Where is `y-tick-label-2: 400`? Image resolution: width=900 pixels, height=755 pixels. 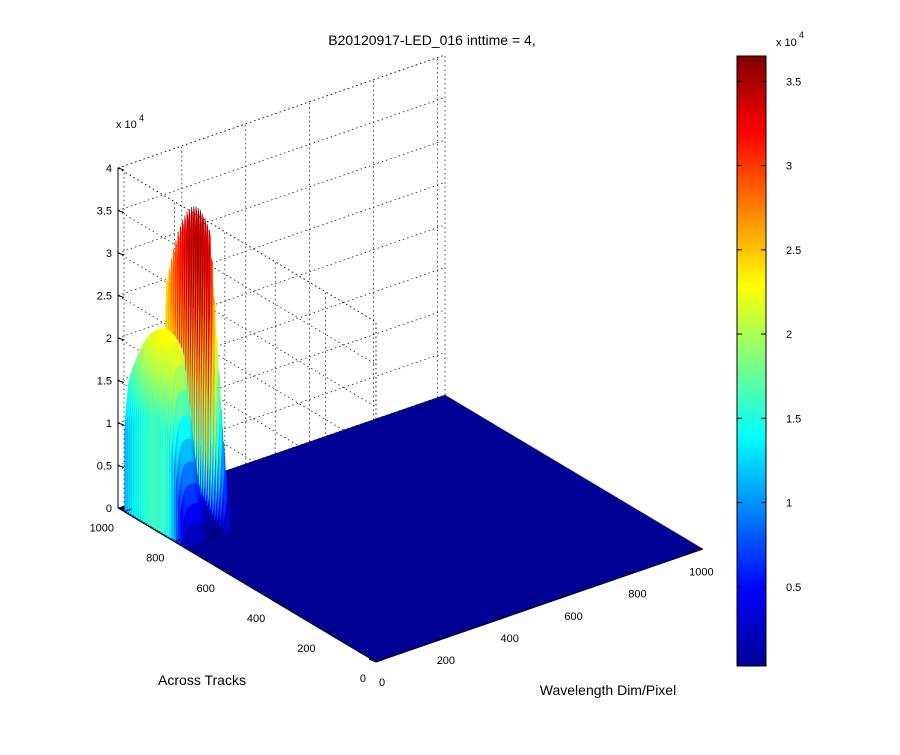 y-tick-label-2: 400 is located at coordinates (256, 619).